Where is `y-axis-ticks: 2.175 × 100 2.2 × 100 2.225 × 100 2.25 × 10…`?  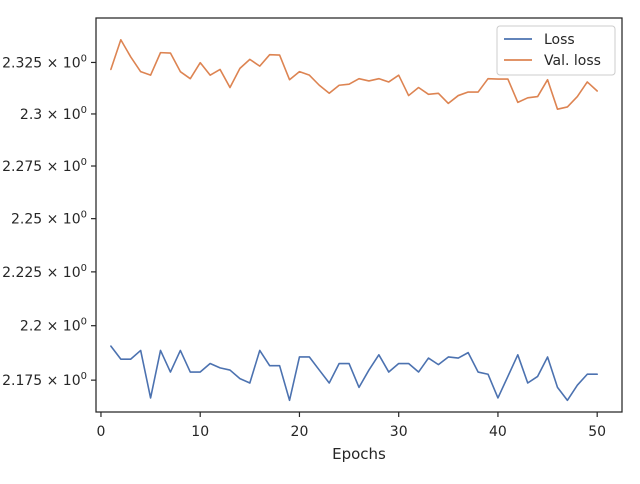
y-axis-ticks: 2.175 × 100 2.2 × 100 2.225 × 100 2.25 × 10… is located at coordinates (49, 221).